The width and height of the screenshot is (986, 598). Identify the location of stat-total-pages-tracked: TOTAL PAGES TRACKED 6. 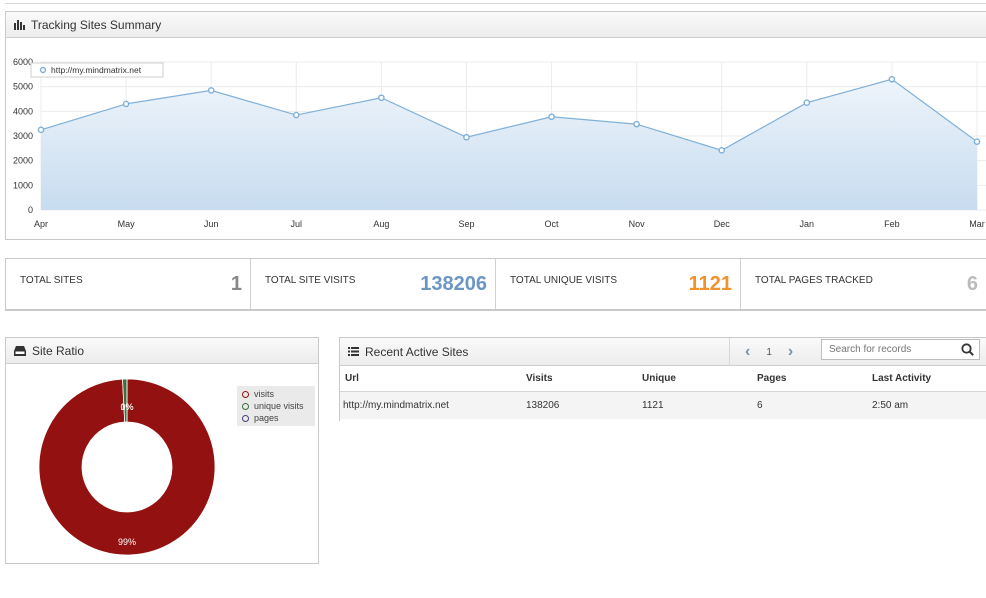
(863, 284).